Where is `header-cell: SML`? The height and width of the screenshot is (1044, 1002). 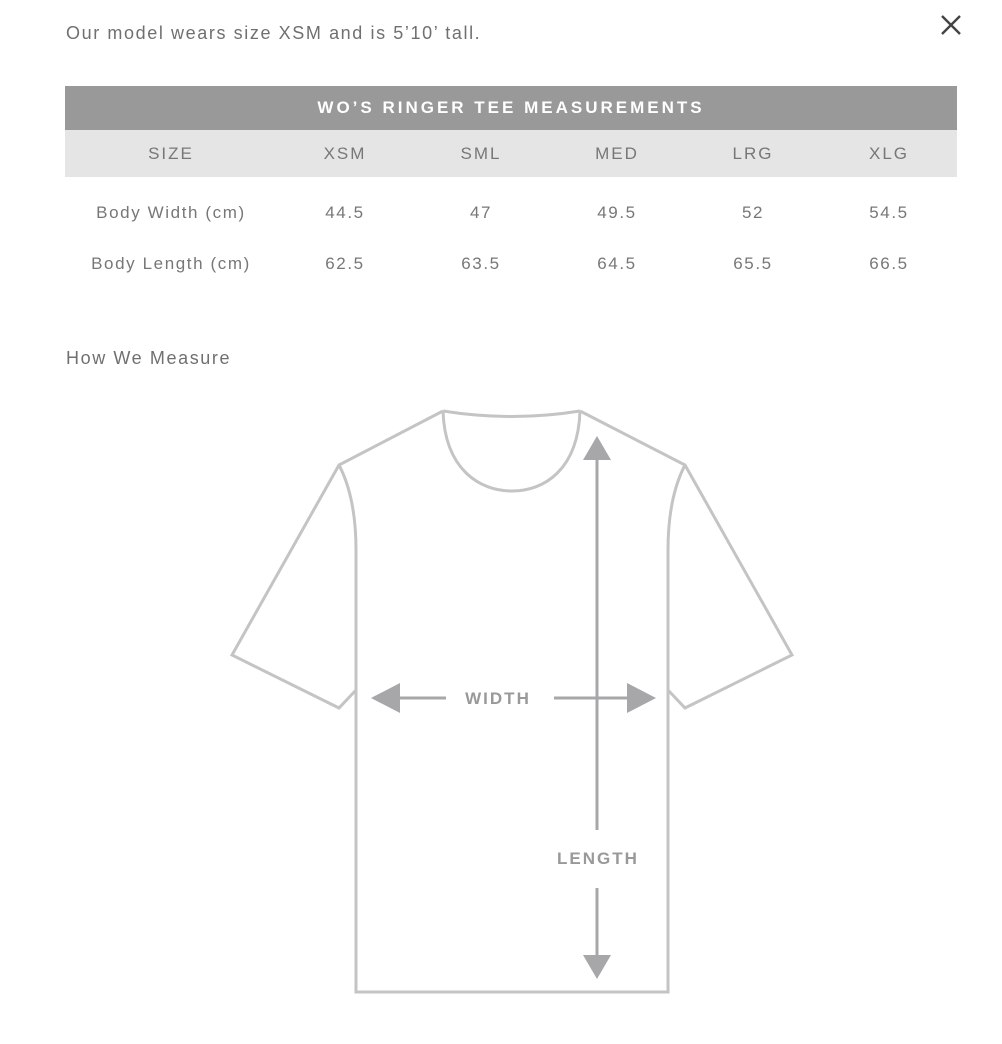 header-cell: SML is located at coordinates (481, 153).